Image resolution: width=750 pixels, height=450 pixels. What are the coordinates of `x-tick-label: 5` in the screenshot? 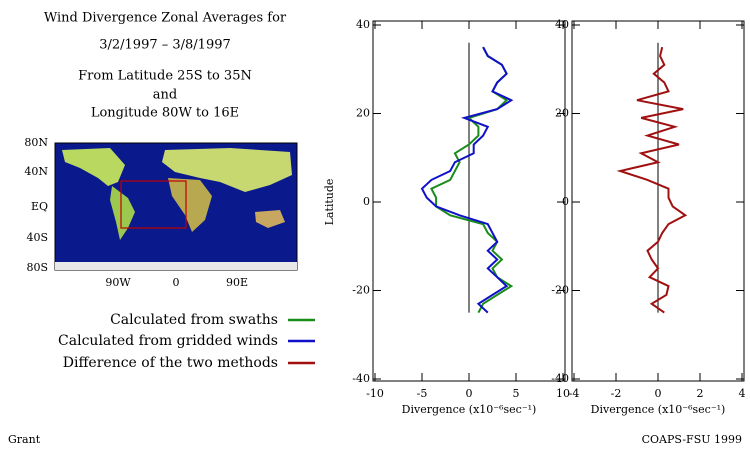 It's located at (516, 393).